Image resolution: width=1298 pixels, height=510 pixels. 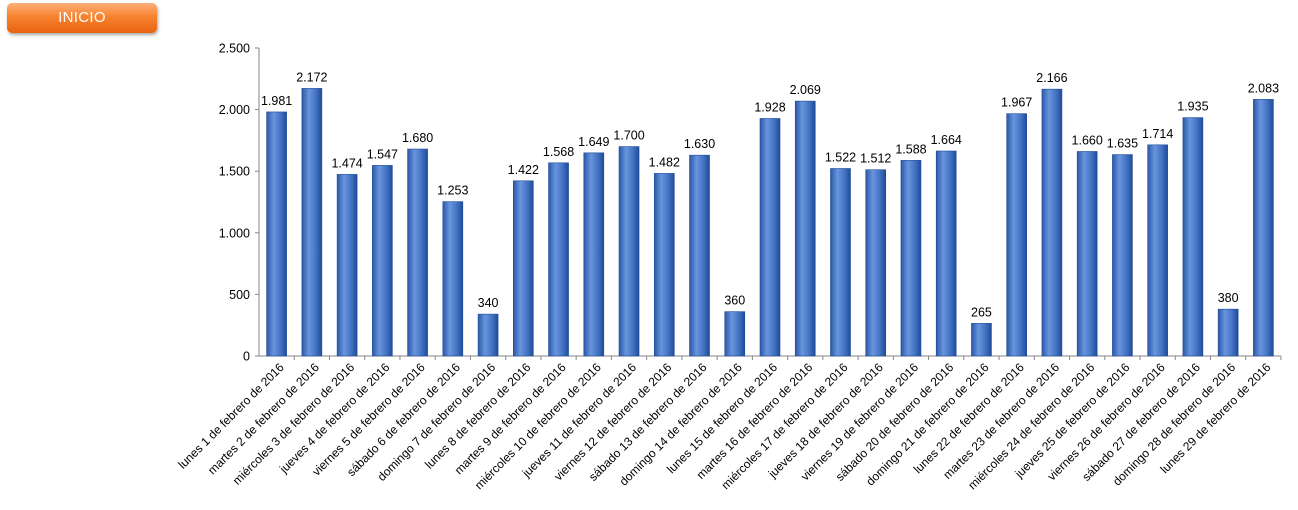 What do you see at coordinates (910, 149) in the screenshot?
I see `bar-value-label: 1.588` at bounding box center [910, 149].